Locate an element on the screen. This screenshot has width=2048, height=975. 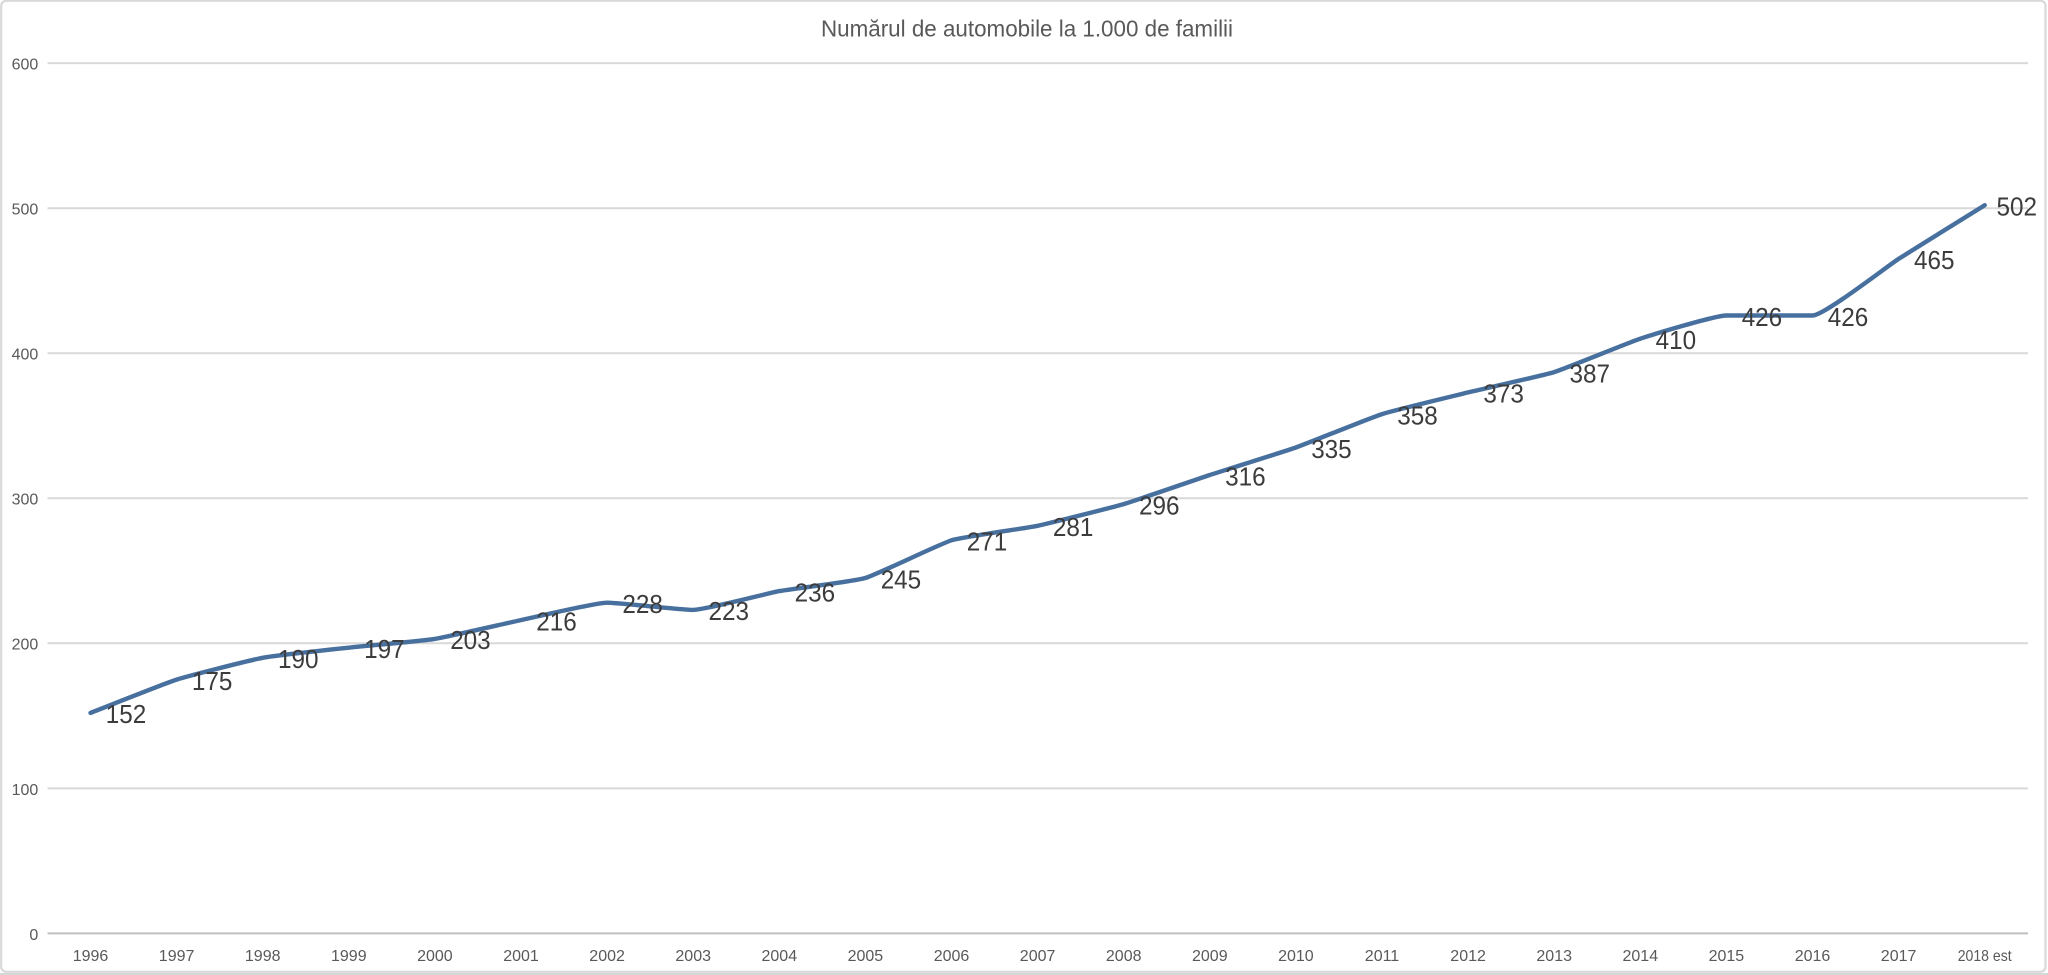
svg-text: 2012 is located at coordinates (1468, 956).